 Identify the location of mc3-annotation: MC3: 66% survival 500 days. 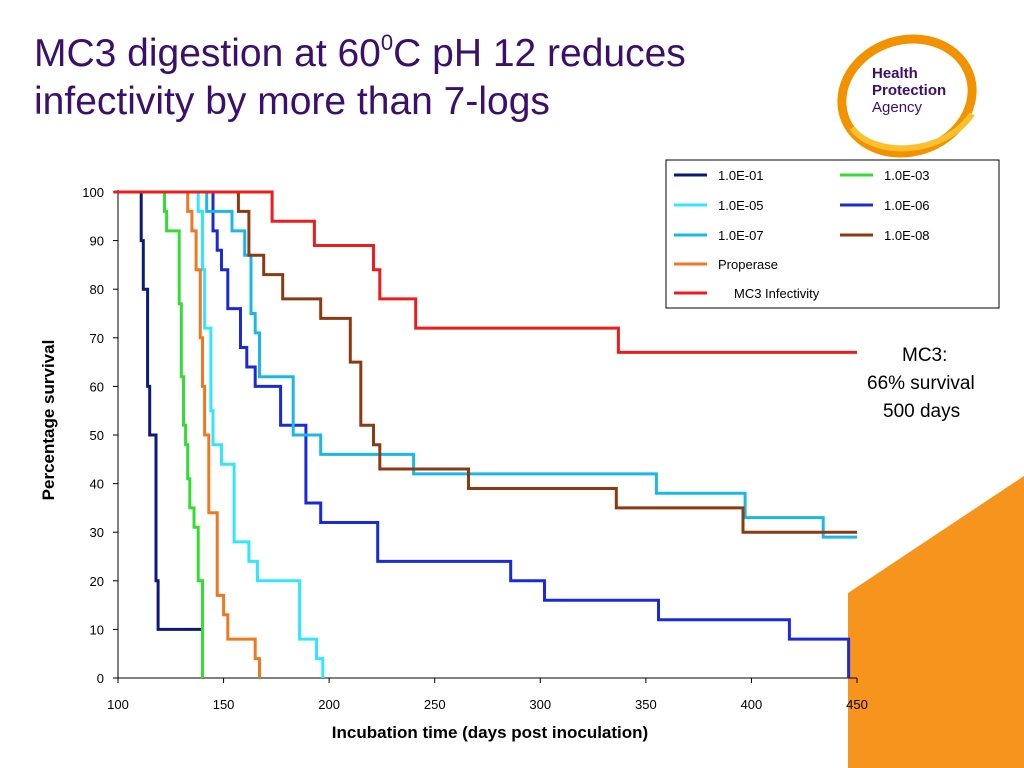
(935, 384).